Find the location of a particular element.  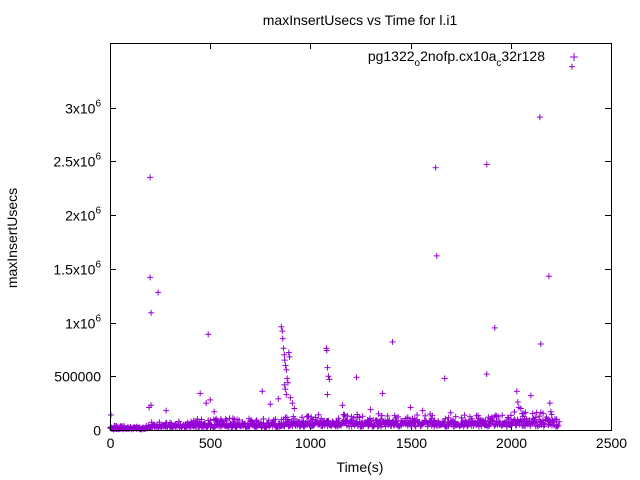

x-tick-label: 0 is located at coordinates (111, 443).